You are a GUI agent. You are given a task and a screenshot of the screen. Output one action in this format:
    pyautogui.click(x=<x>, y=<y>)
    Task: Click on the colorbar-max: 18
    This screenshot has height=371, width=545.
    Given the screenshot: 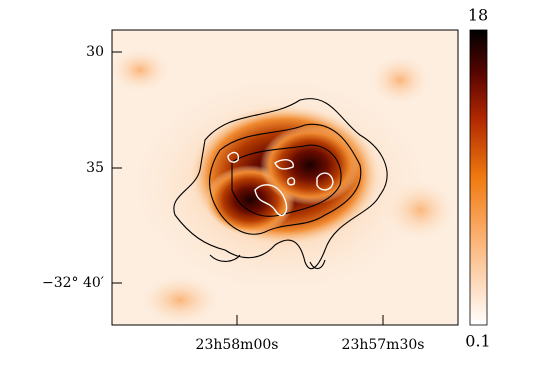 What is the action you would take?
    pyautogui.click(x=478, y=15)
    